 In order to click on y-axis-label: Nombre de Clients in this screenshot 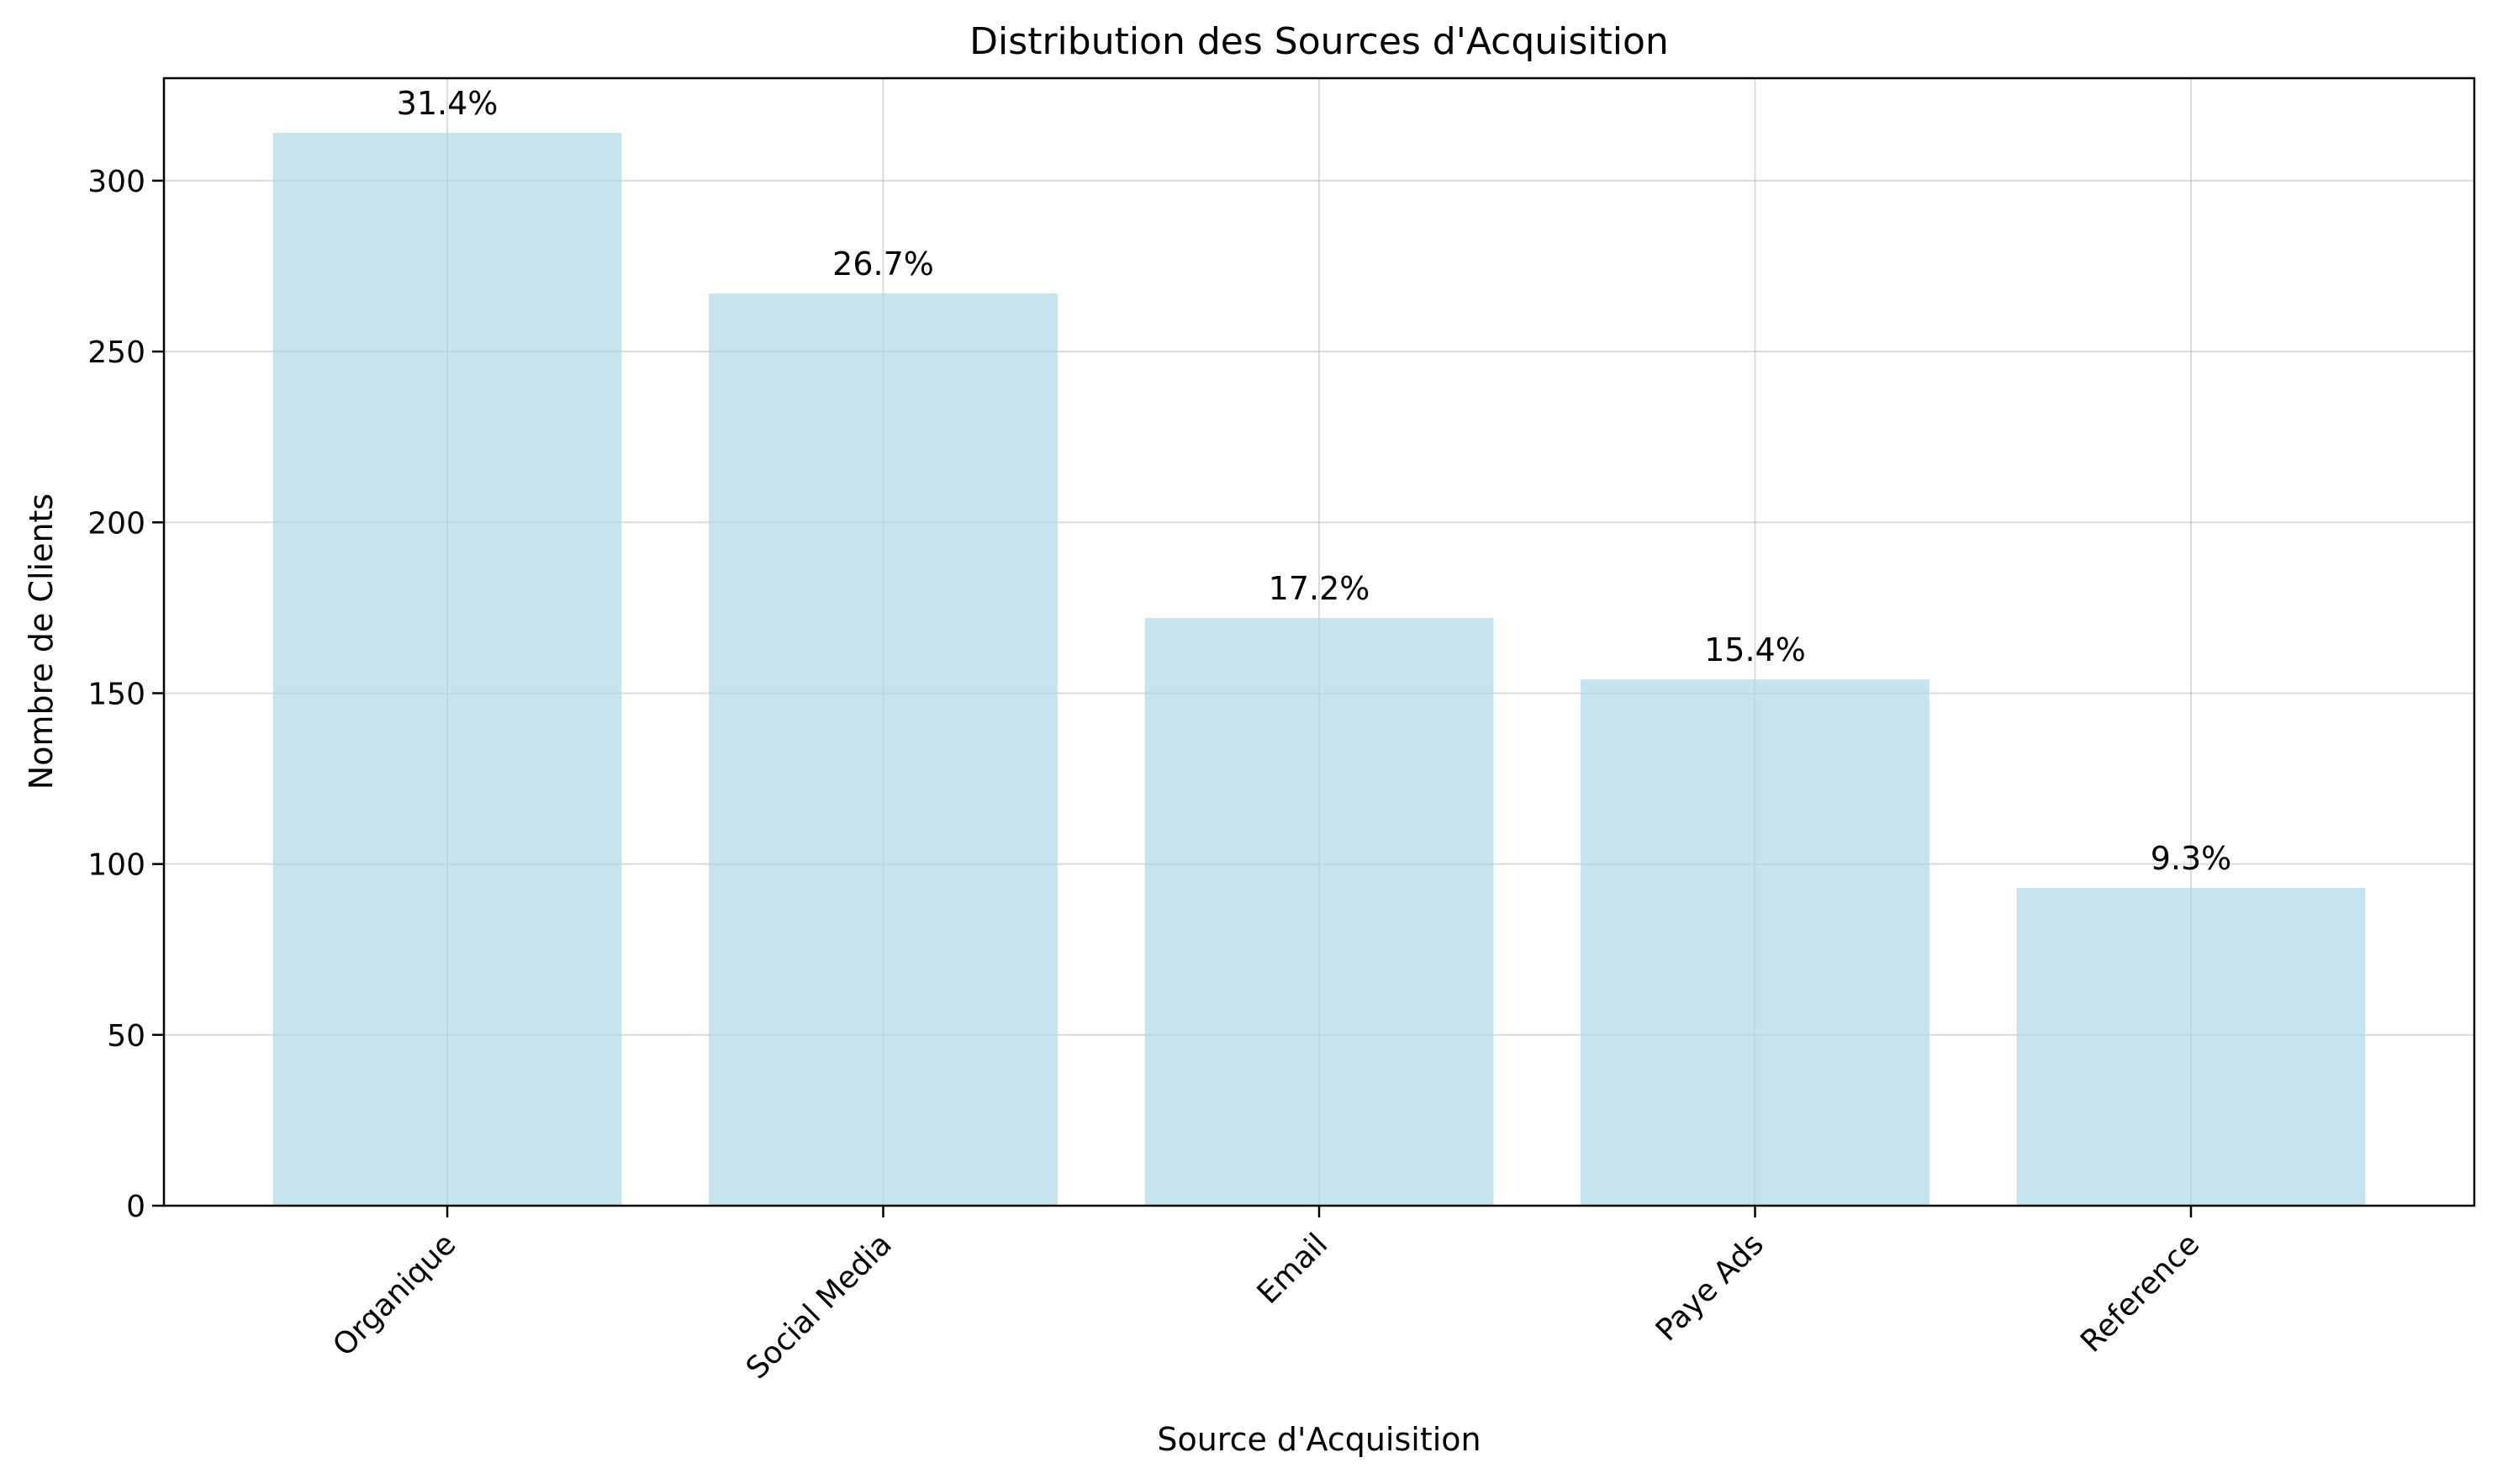, I will do `click(41, 642)`.